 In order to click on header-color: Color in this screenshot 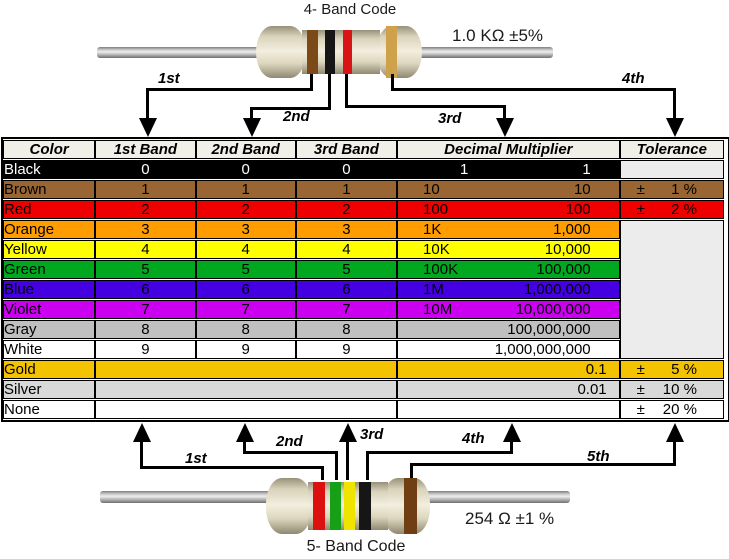, I will do `click(49, 149)`.